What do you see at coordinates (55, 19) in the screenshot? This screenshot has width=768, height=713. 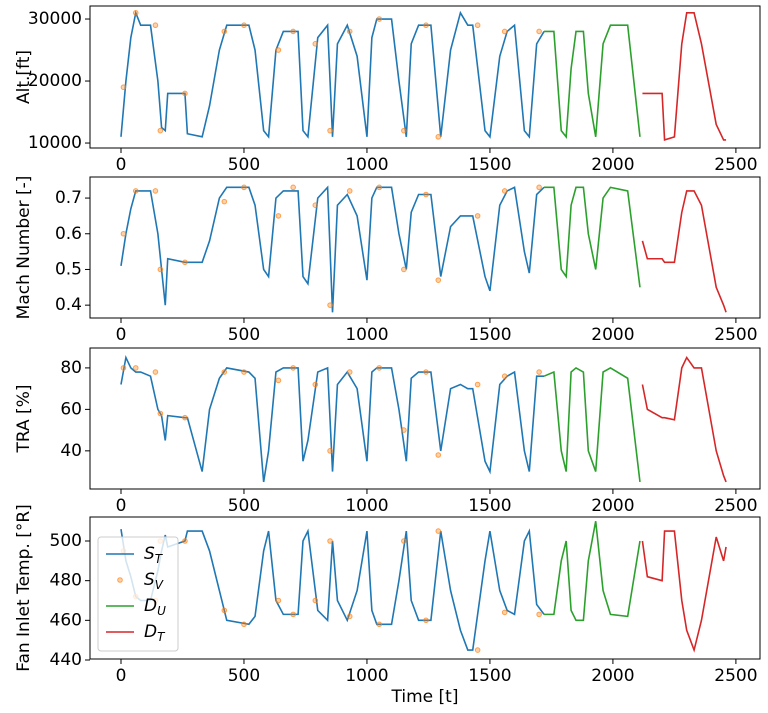 I see `y-tick-label: 30000` at bounding box center [55, 19].